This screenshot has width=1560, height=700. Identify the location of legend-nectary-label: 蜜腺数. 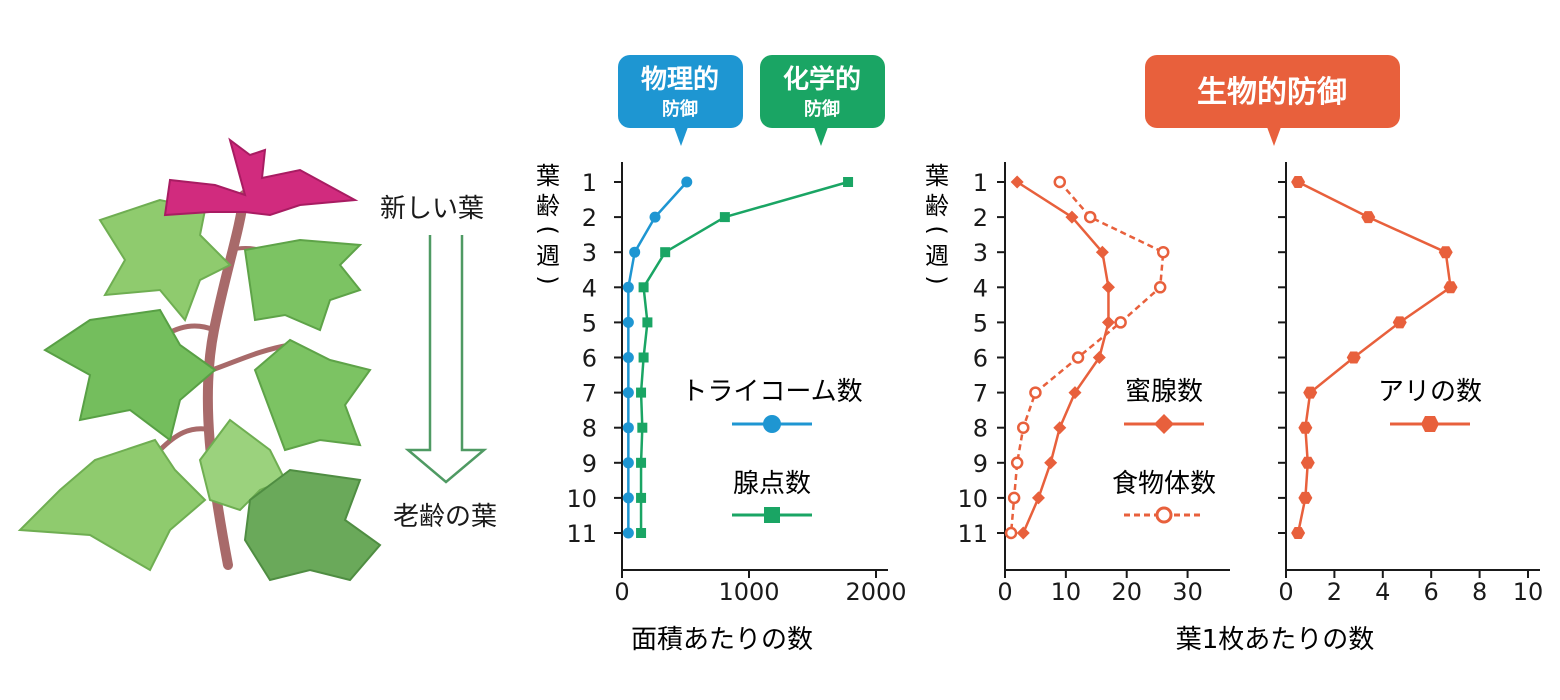
(1164, 392).